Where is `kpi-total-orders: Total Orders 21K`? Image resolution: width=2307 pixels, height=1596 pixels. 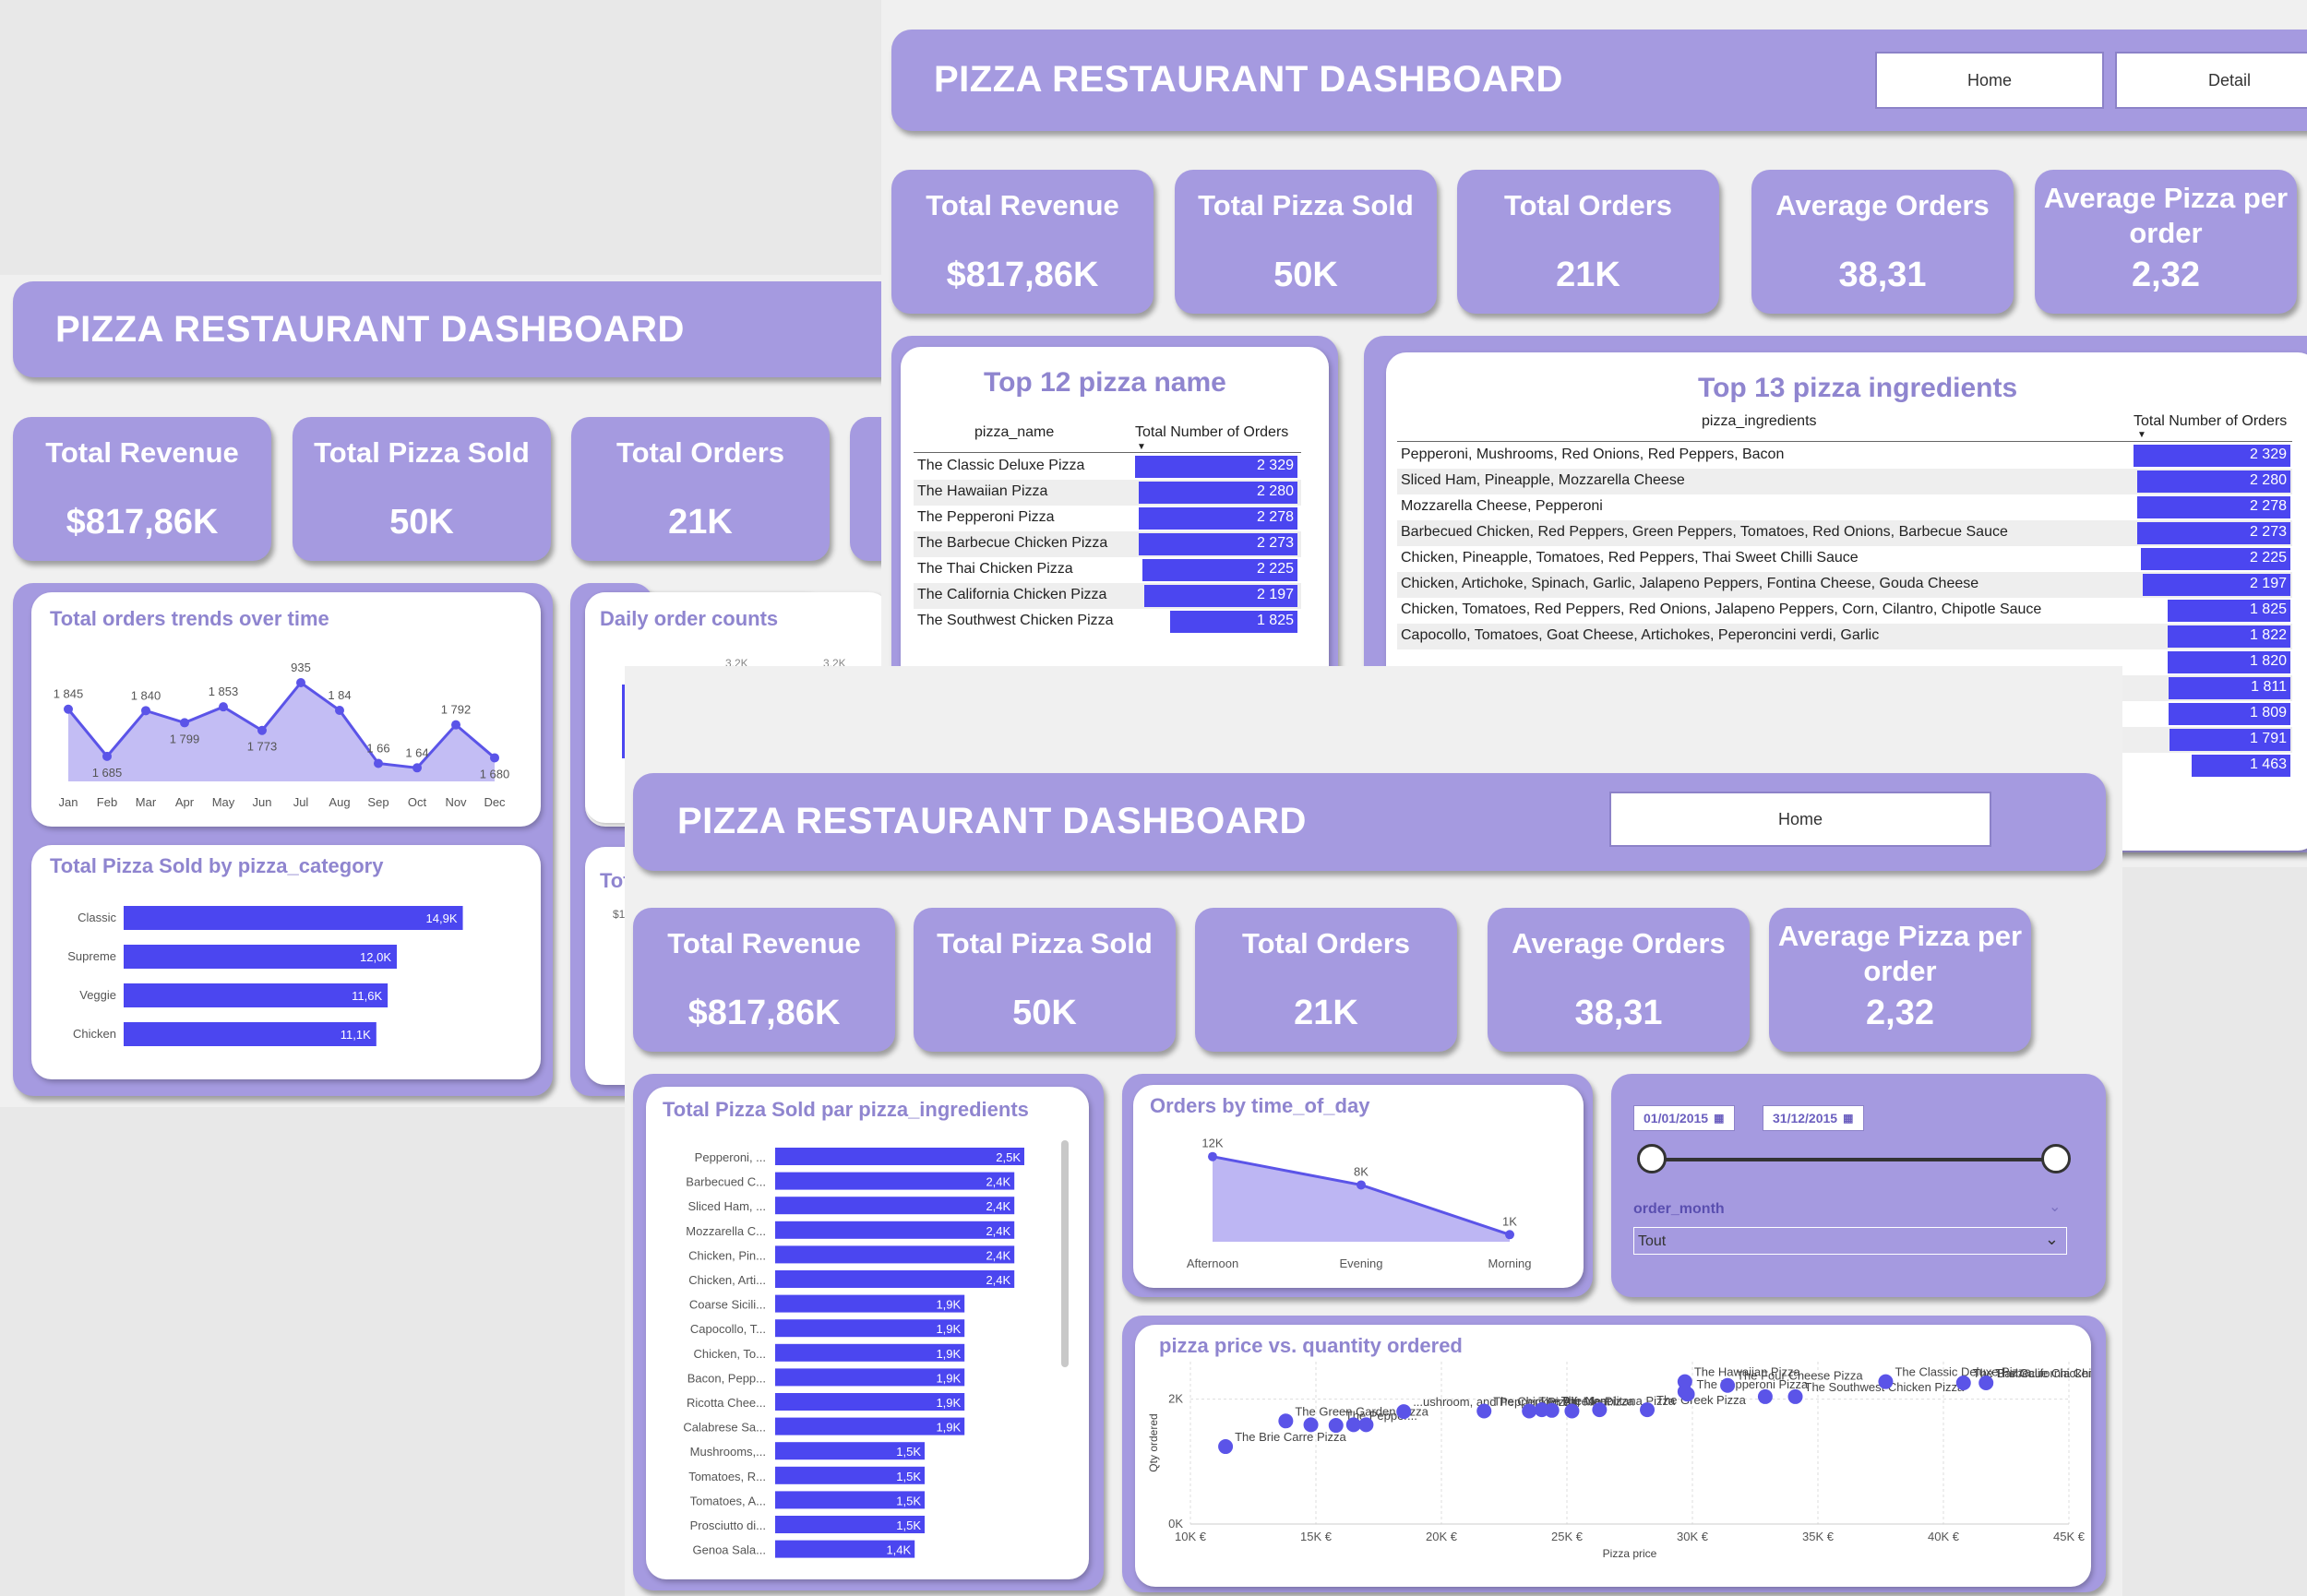
kpi-total-orders: Total Orders 21K is located at coordinates (1588, 242).